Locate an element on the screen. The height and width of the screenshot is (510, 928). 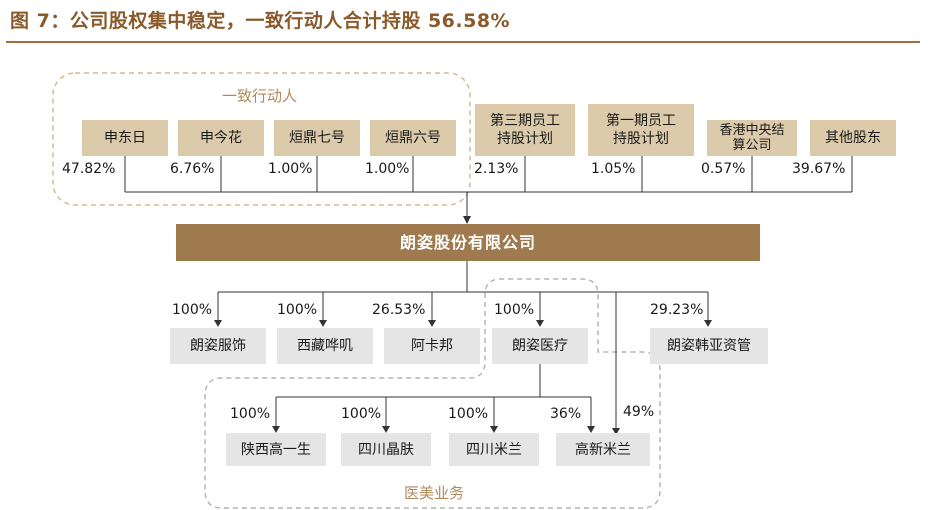
subsidiary-box: 朗姿医疗 is located at coordinates (540, 346).